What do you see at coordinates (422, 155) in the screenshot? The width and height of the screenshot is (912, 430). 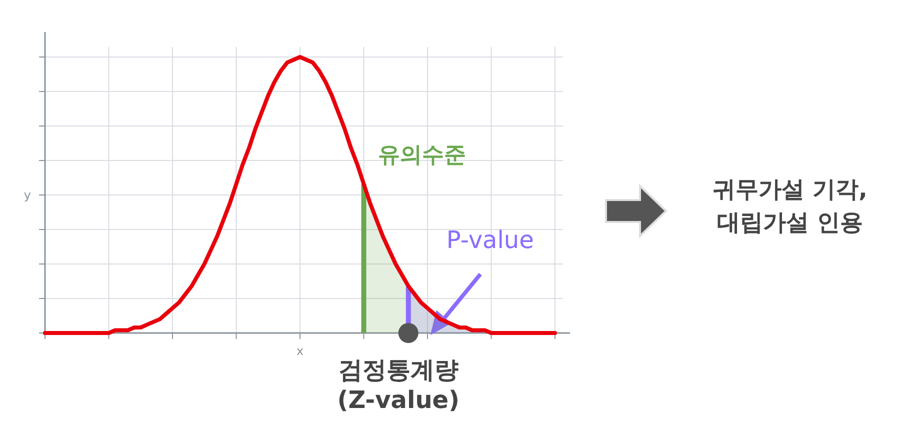 I see `series-label: 유의수준` at bounding box center [422, 155].